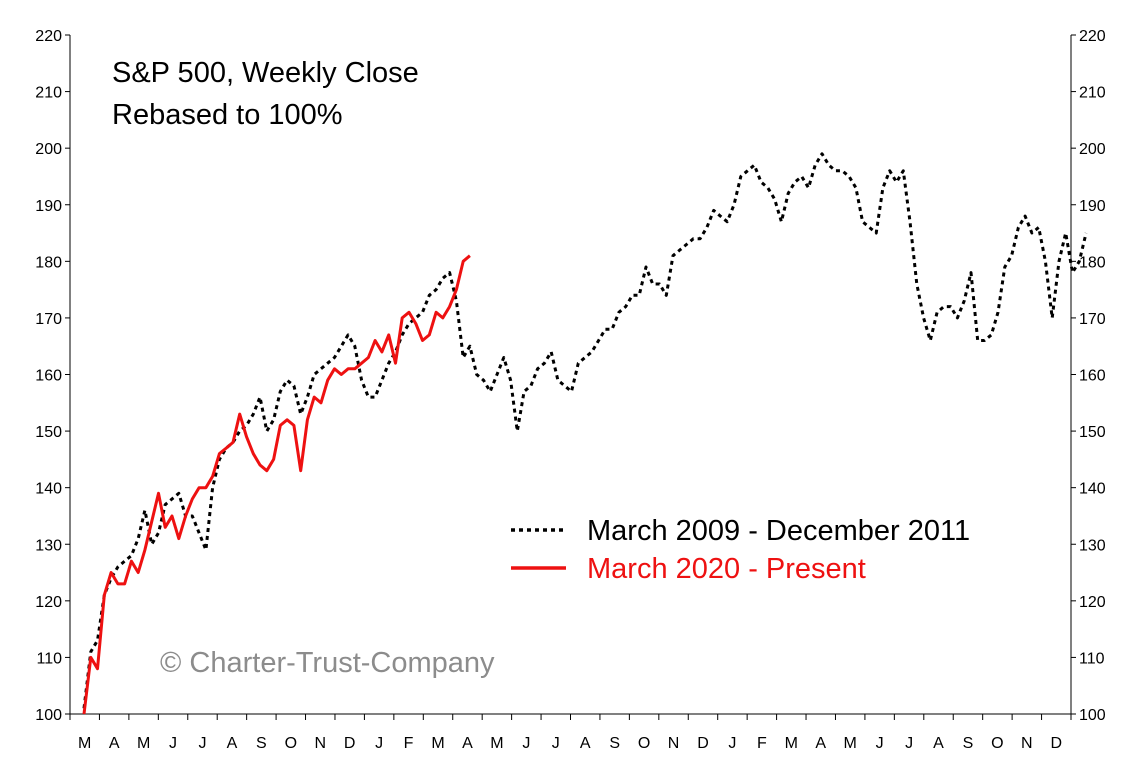 The width and height of the screenshot is (1138, 778). I want to click on y-tick-label-right: 180, so click(1092, 262).